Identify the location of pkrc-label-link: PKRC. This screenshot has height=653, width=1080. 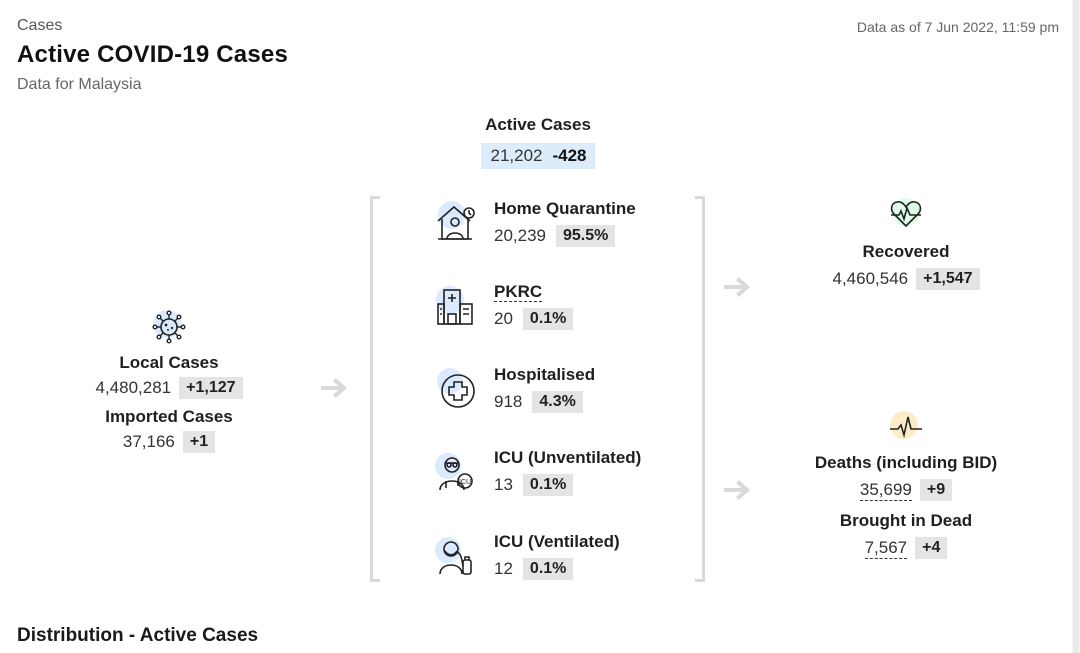
(518, 292).